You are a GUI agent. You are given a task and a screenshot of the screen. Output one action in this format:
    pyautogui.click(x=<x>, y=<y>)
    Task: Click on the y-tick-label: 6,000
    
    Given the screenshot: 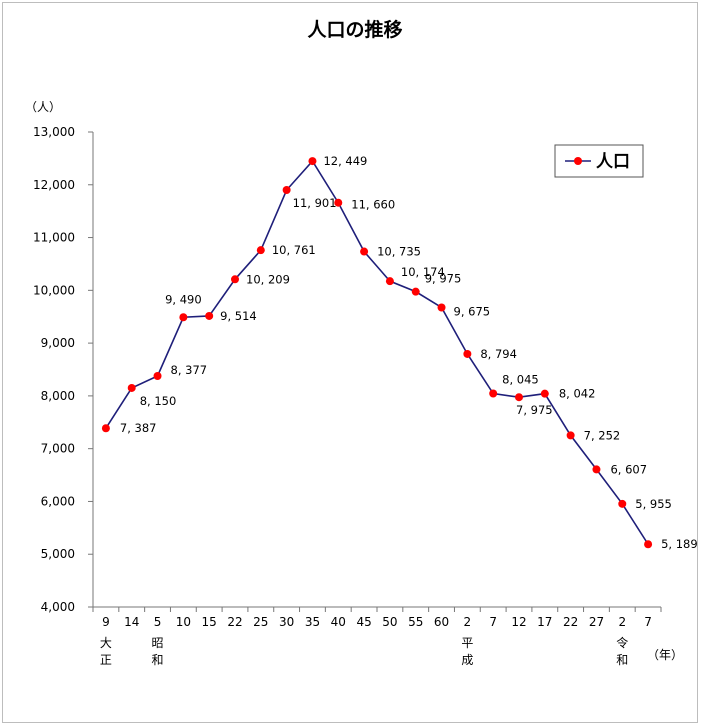 What is the action you would take?
    pyautogui.click(x=58, y=501)
    